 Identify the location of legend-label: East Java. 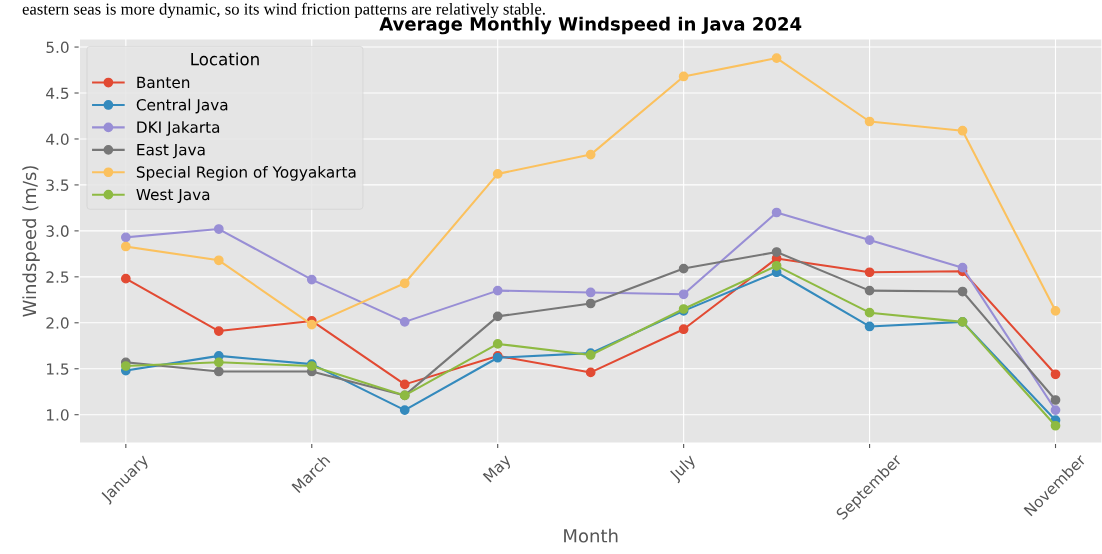
(171, 151).